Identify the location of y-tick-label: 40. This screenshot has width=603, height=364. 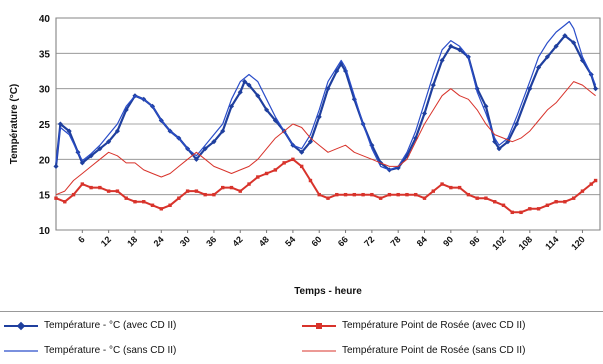
(45, 19).